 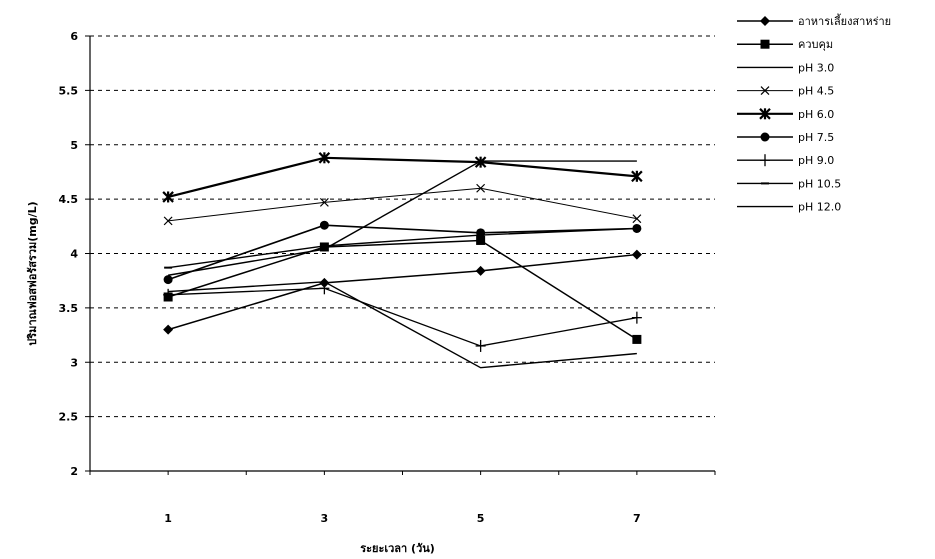 I want to click on x-tick-label: 5, so click(x=481, y=518).